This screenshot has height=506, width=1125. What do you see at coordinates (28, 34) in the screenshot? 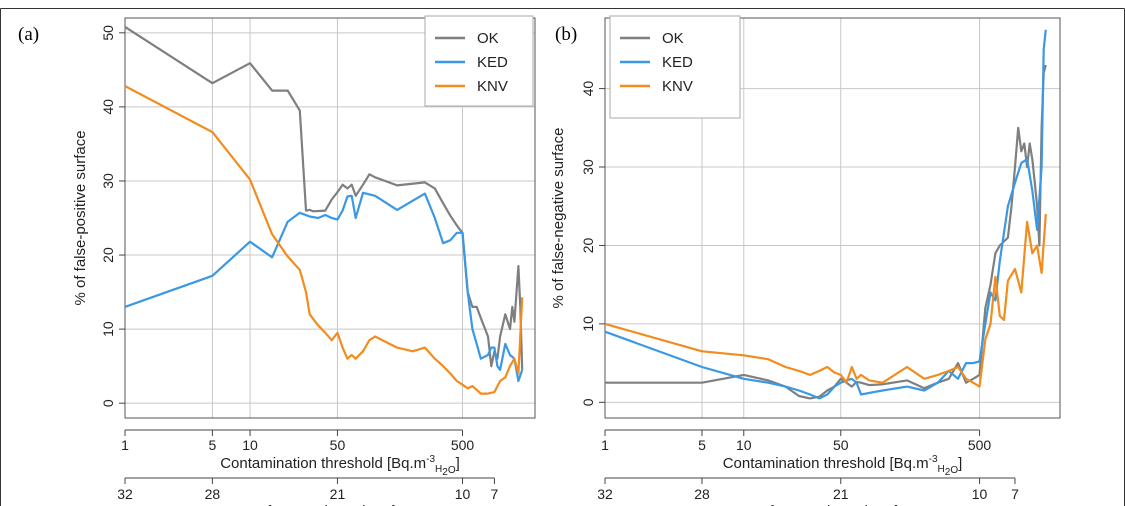
I see `panel-label: (a)` at bounding box center [28, 34].